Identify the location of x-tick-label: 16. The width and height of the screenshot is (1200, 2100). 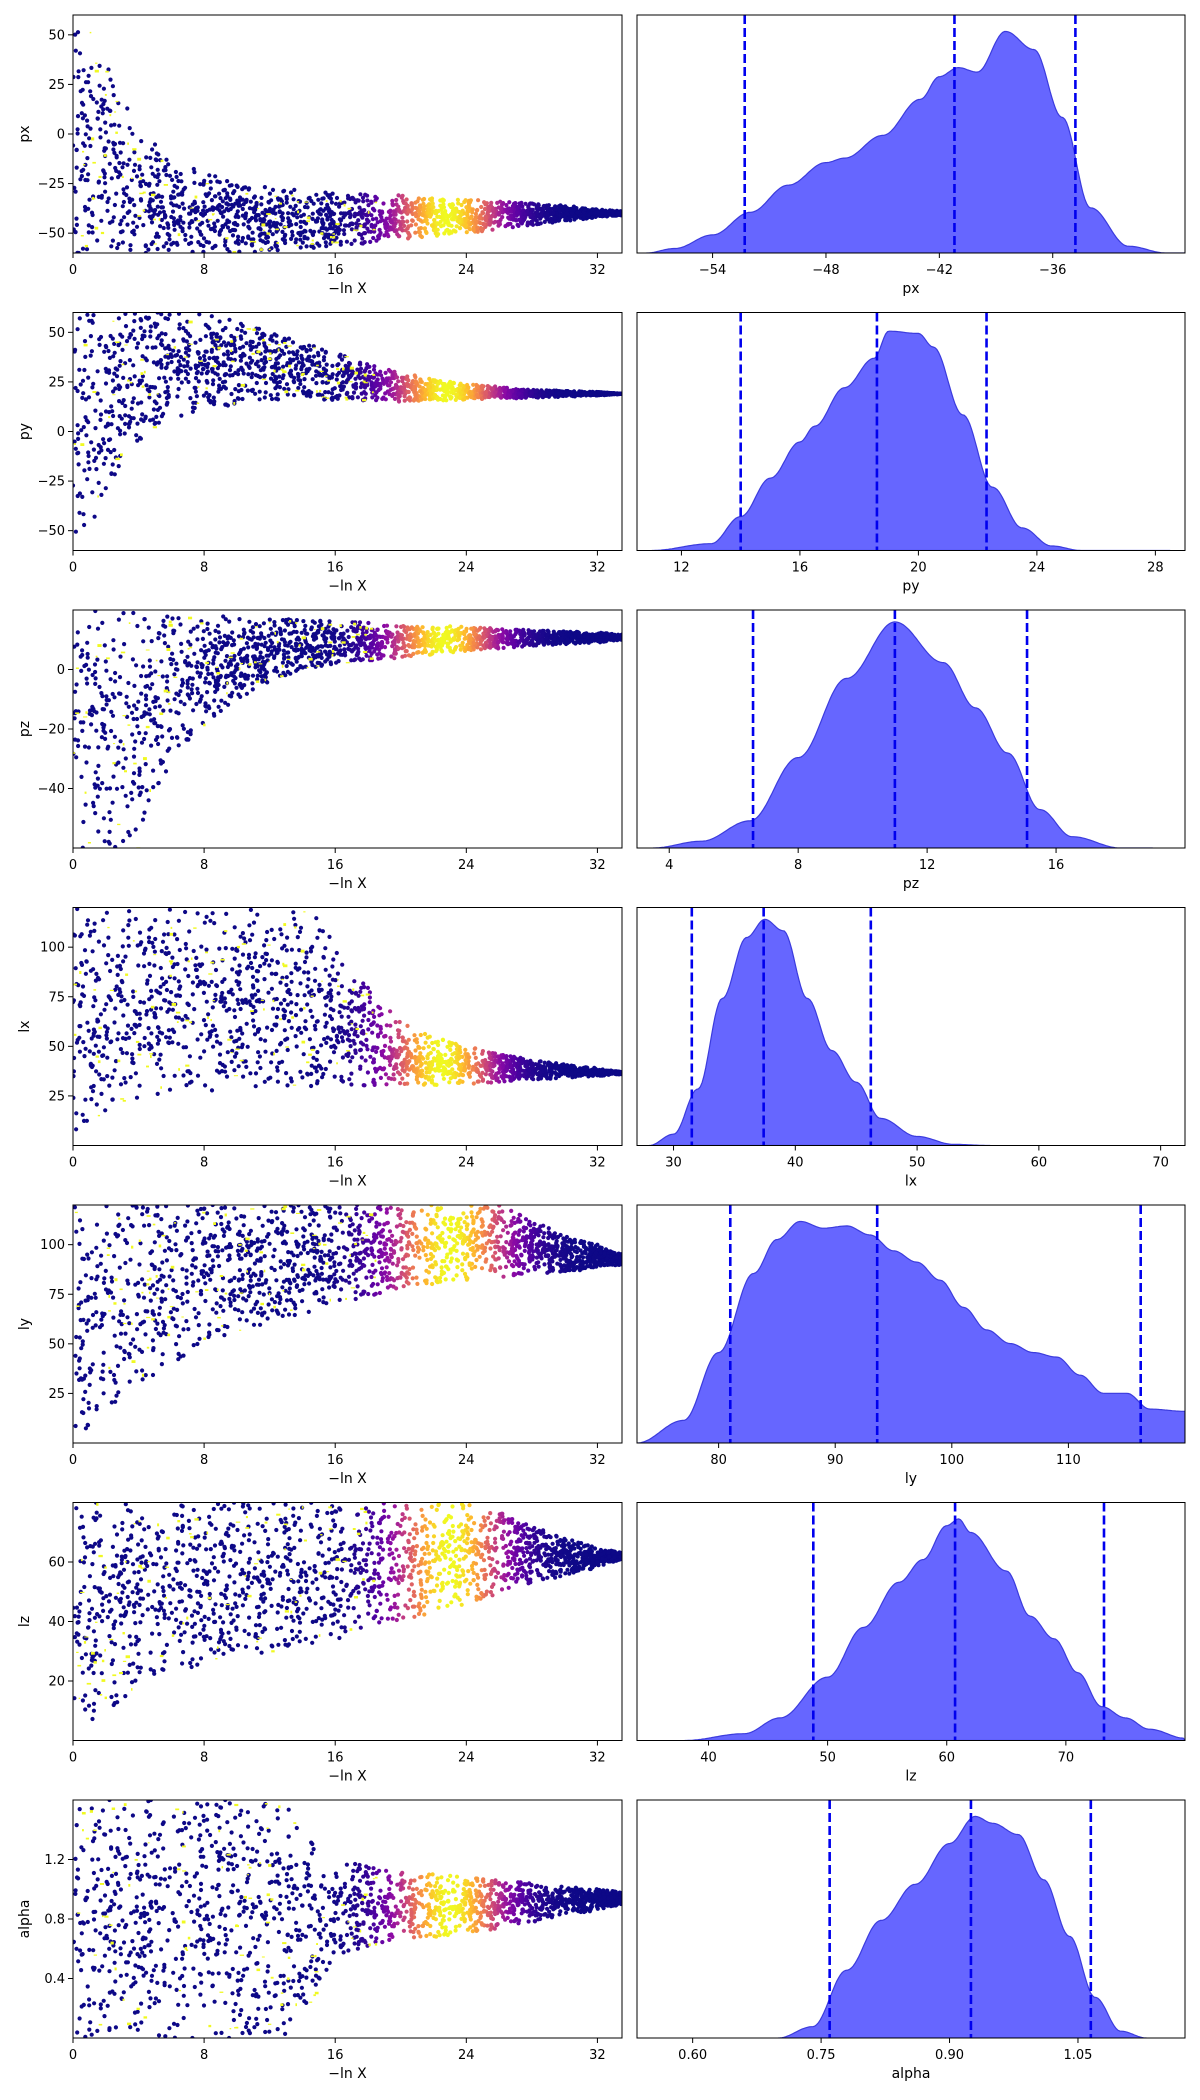
(335, 270).